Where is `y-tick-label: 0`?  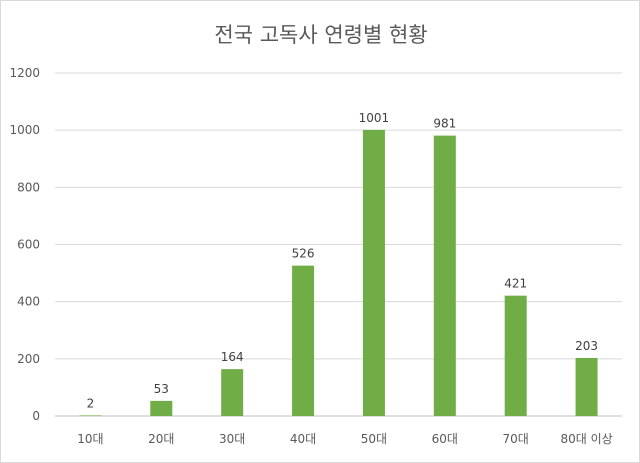
y-tick-label: 0 is located at coordinates (36, 416).